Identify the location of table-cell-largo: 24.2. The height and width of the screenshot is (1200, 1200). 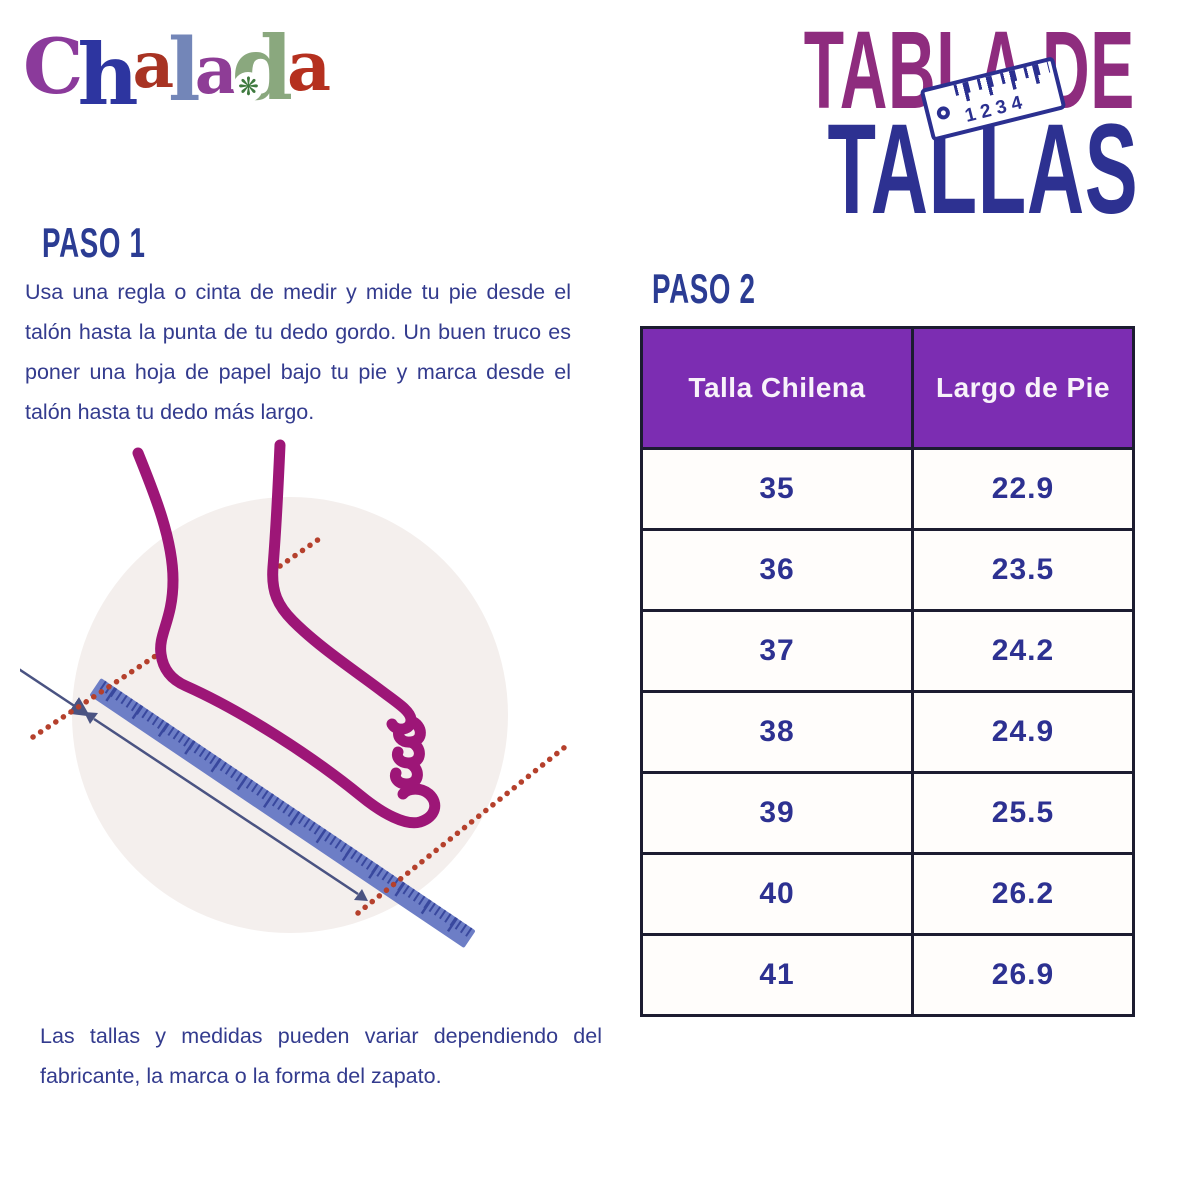
(1023, 651).